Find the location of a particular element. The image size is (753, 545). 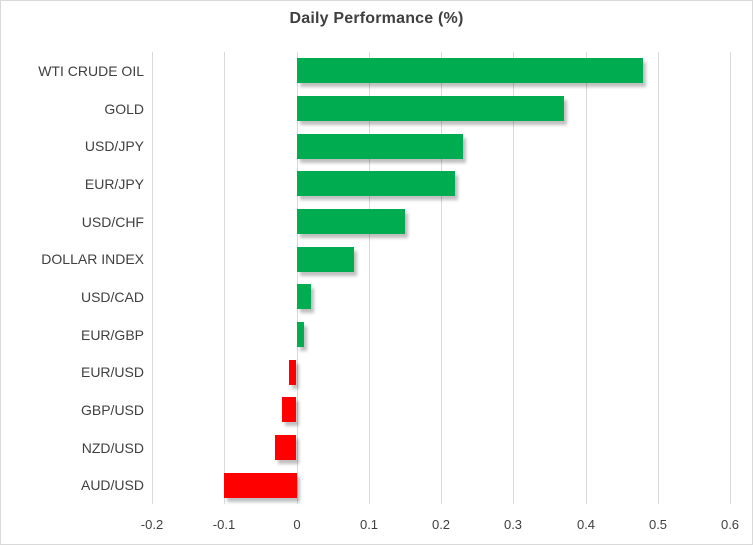

gridline-0.6 is located at coordinates (730, 278).